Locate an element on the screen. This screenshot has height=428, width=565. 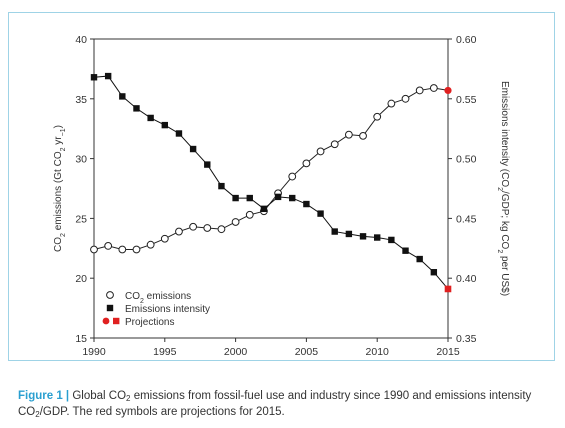
legend-label: CO2 emissions is located at coordinates (158, 298).